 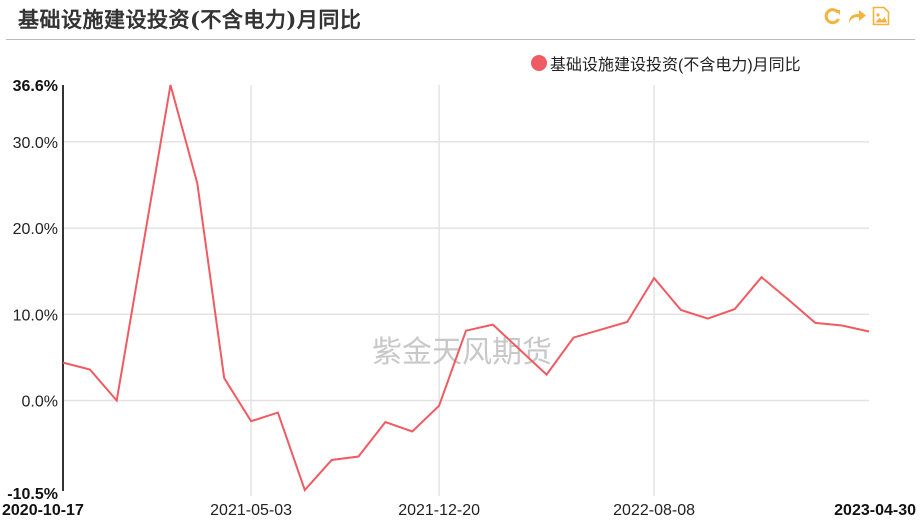 I want to click on y-tick-label: -10.5%, so click(x=32, y=494).